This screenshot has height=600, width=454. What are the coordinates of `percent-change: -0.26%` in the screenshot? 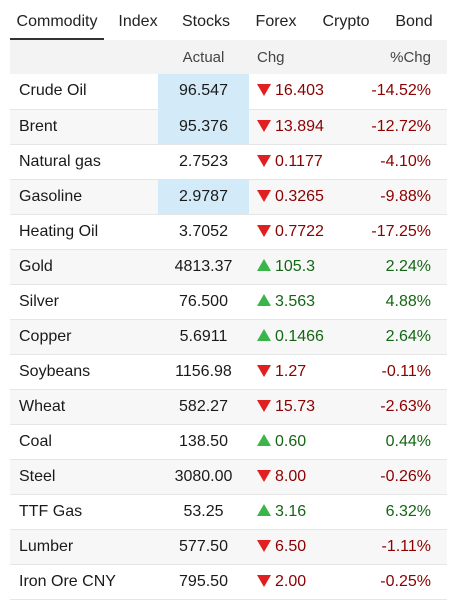 It's located at (405, 476).